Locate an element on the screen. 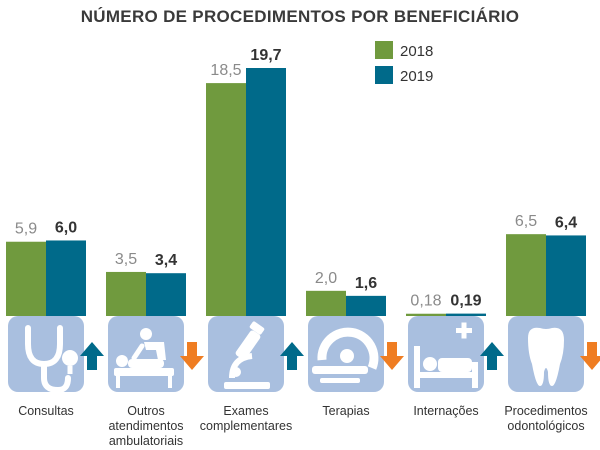  legend-swatch-2018 is located at coordinates (384, 50).